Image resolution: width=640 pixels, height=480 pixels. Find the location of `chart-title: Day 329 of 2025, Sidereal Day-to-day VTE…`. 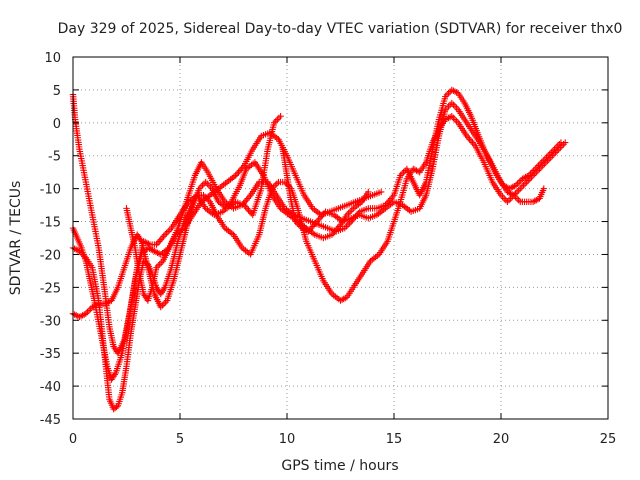

chart-title: Day 329 of 2025, Sidereal Day-to-day VTE… is located at coordinates (340, 29).